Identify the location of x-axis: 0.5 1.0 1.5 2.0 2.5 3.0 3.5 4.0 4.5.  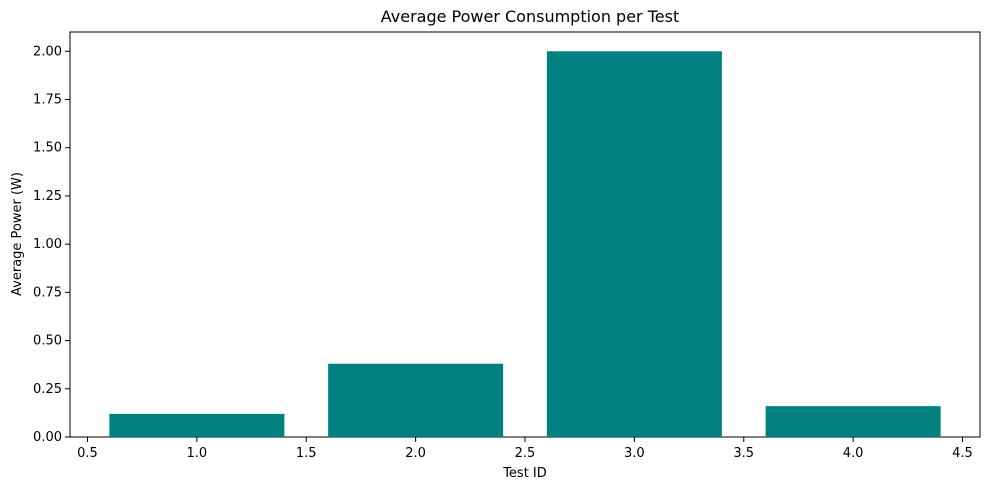
(525, 449).